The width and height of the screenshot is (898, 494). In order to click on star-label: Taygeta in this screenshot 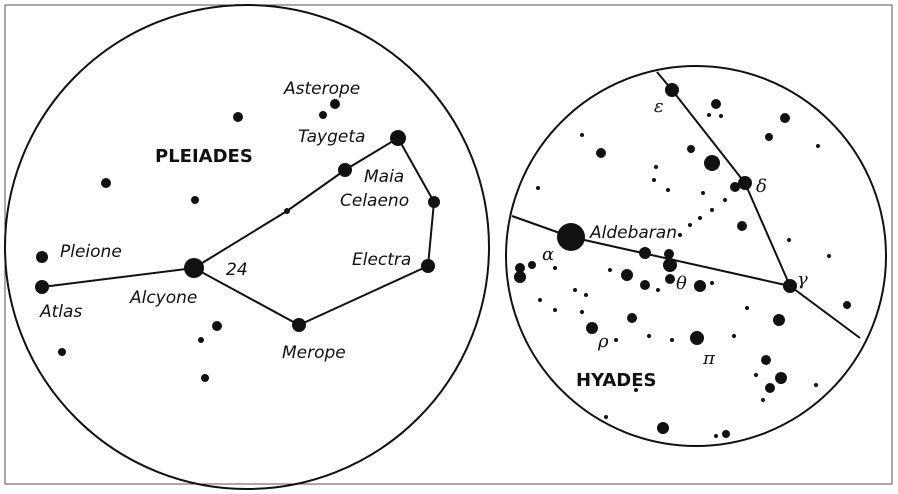, I will do `click(331, 137)`.